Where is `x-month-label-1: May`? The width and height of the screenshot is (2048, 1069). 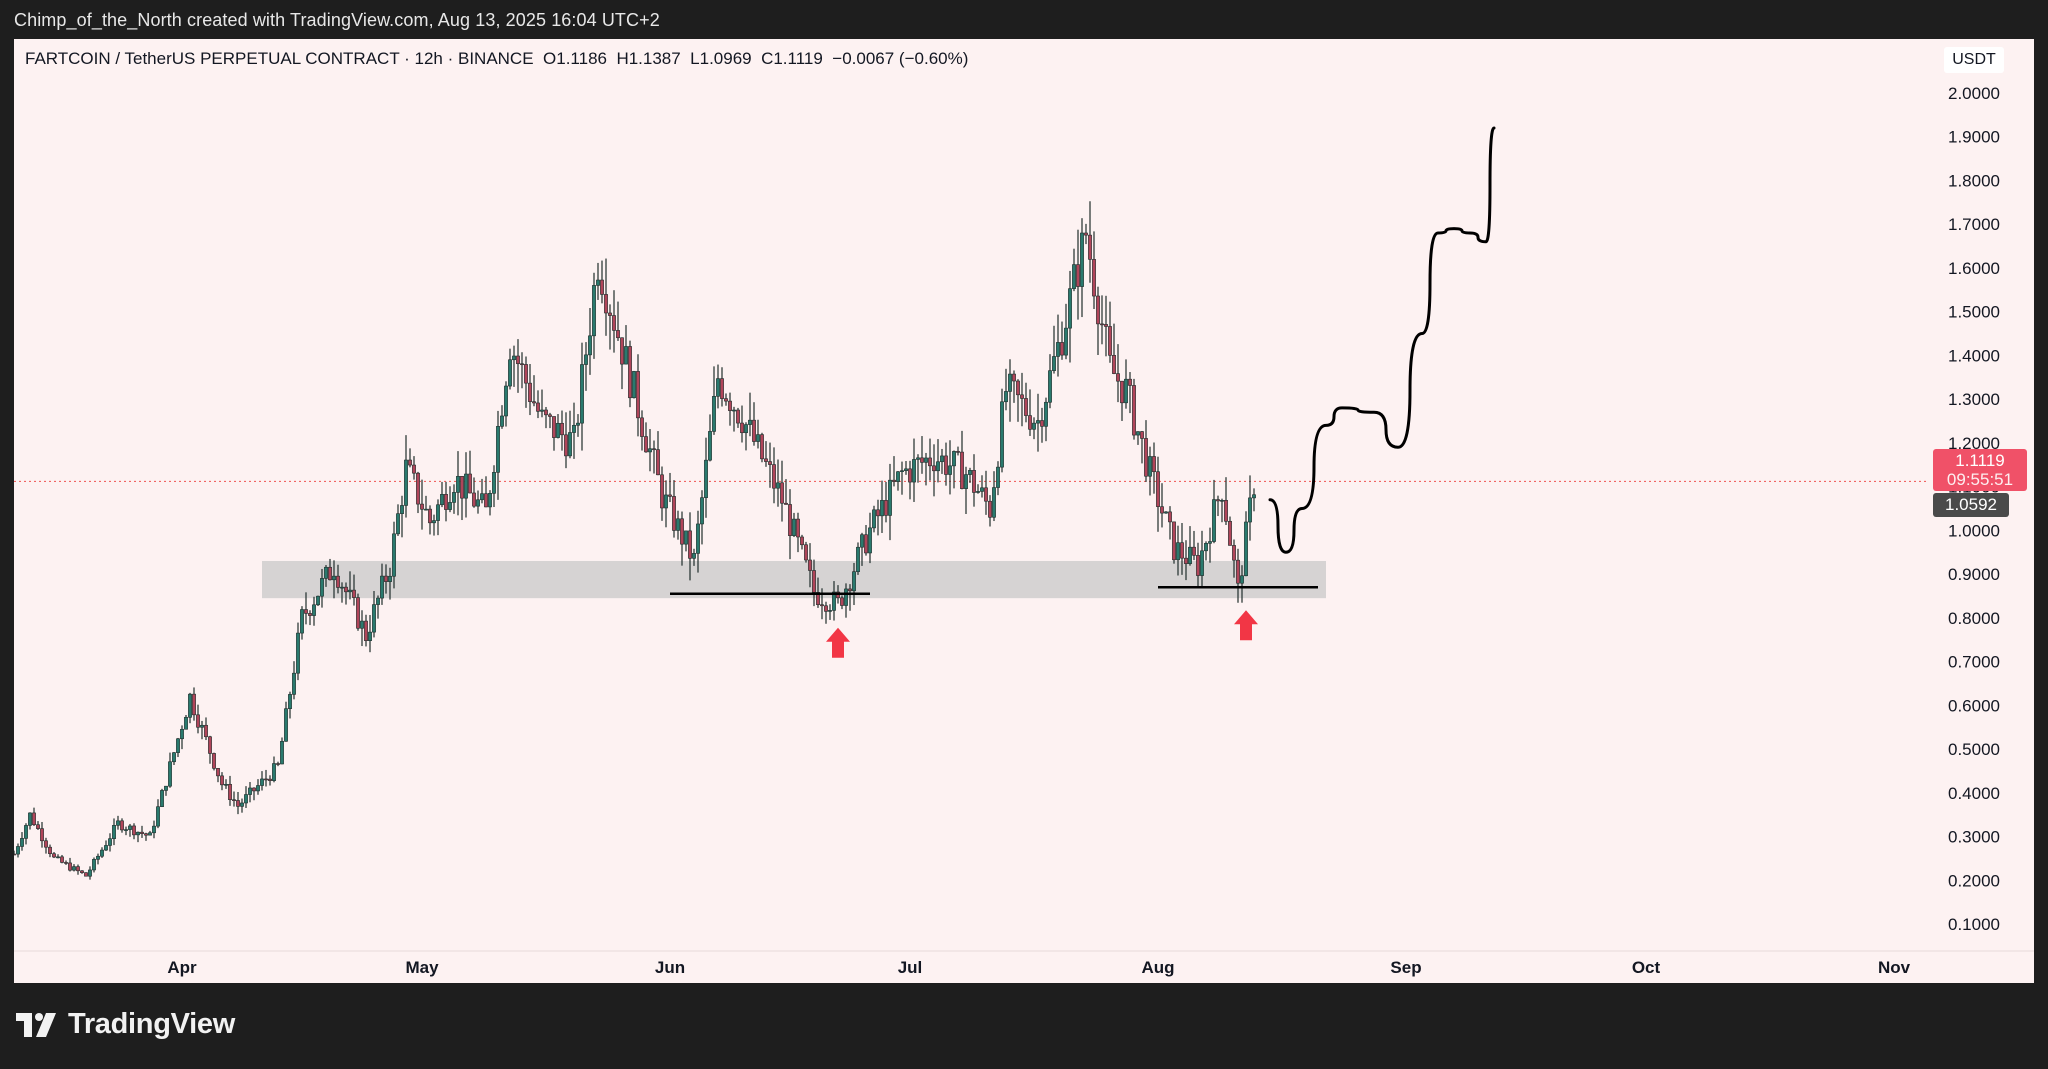 x-month-label-1: May is located at coordinates (422, 967).